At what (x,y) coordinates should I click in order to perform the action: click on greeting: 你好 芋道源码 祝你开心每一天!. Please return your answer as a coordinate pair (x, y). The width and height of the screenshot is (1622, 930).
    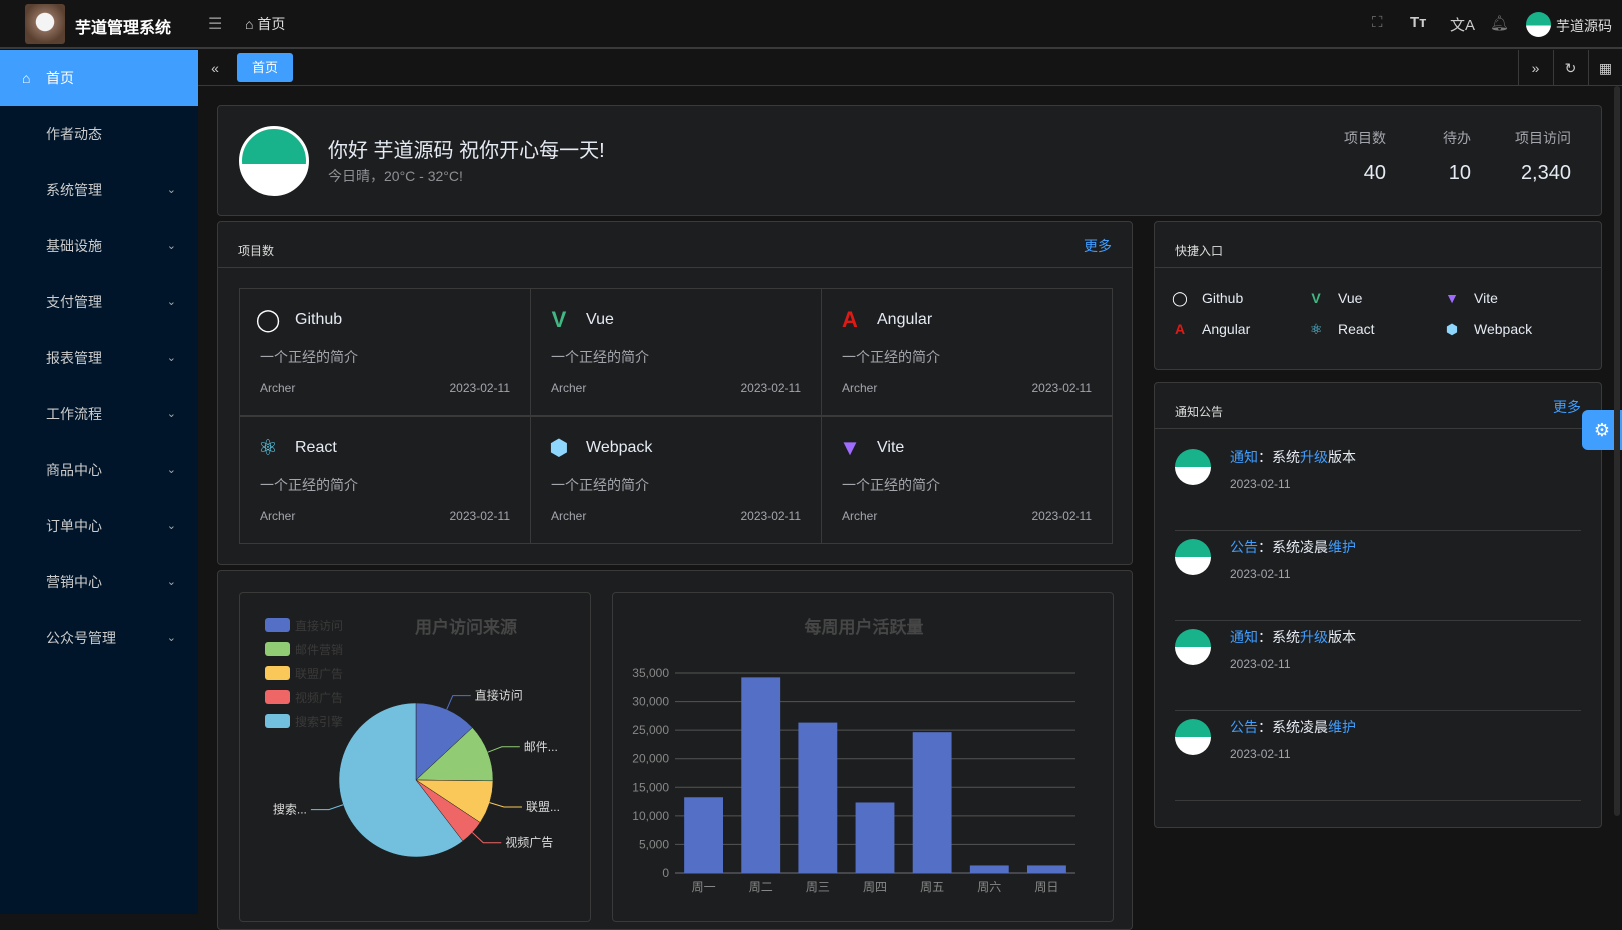
    Looking at the image, I should click on (466, 151).